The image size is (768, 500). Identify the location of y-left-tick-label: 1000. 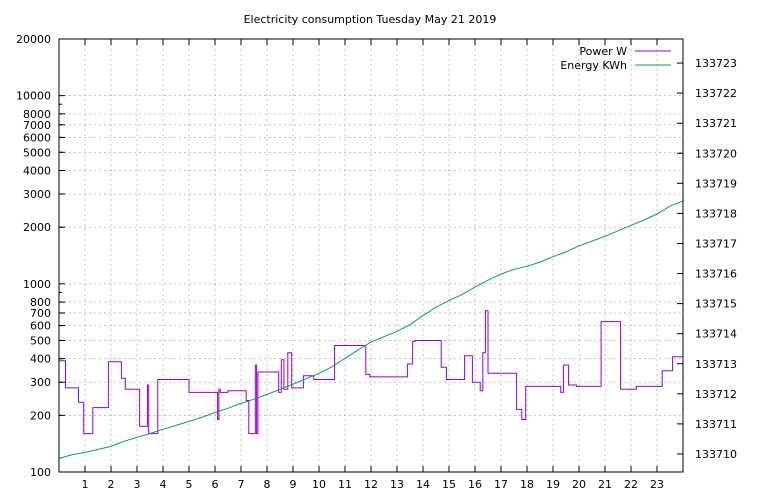
(37, 284).